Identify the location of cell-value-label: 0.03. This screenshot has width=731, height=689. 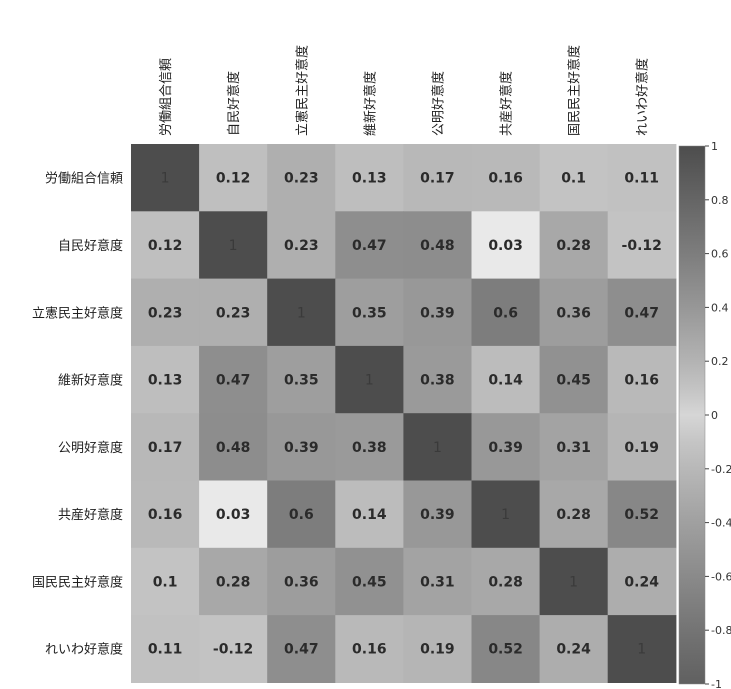
(233, 515).